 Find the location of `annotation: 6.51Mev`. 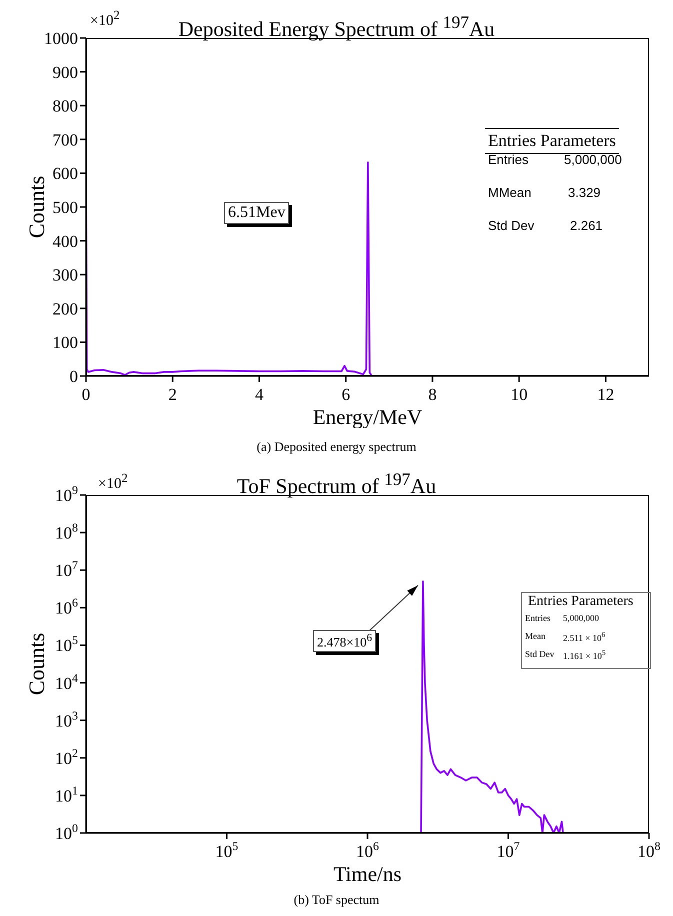

annotation: 6.51Mev is located at coordinates (257, 213).